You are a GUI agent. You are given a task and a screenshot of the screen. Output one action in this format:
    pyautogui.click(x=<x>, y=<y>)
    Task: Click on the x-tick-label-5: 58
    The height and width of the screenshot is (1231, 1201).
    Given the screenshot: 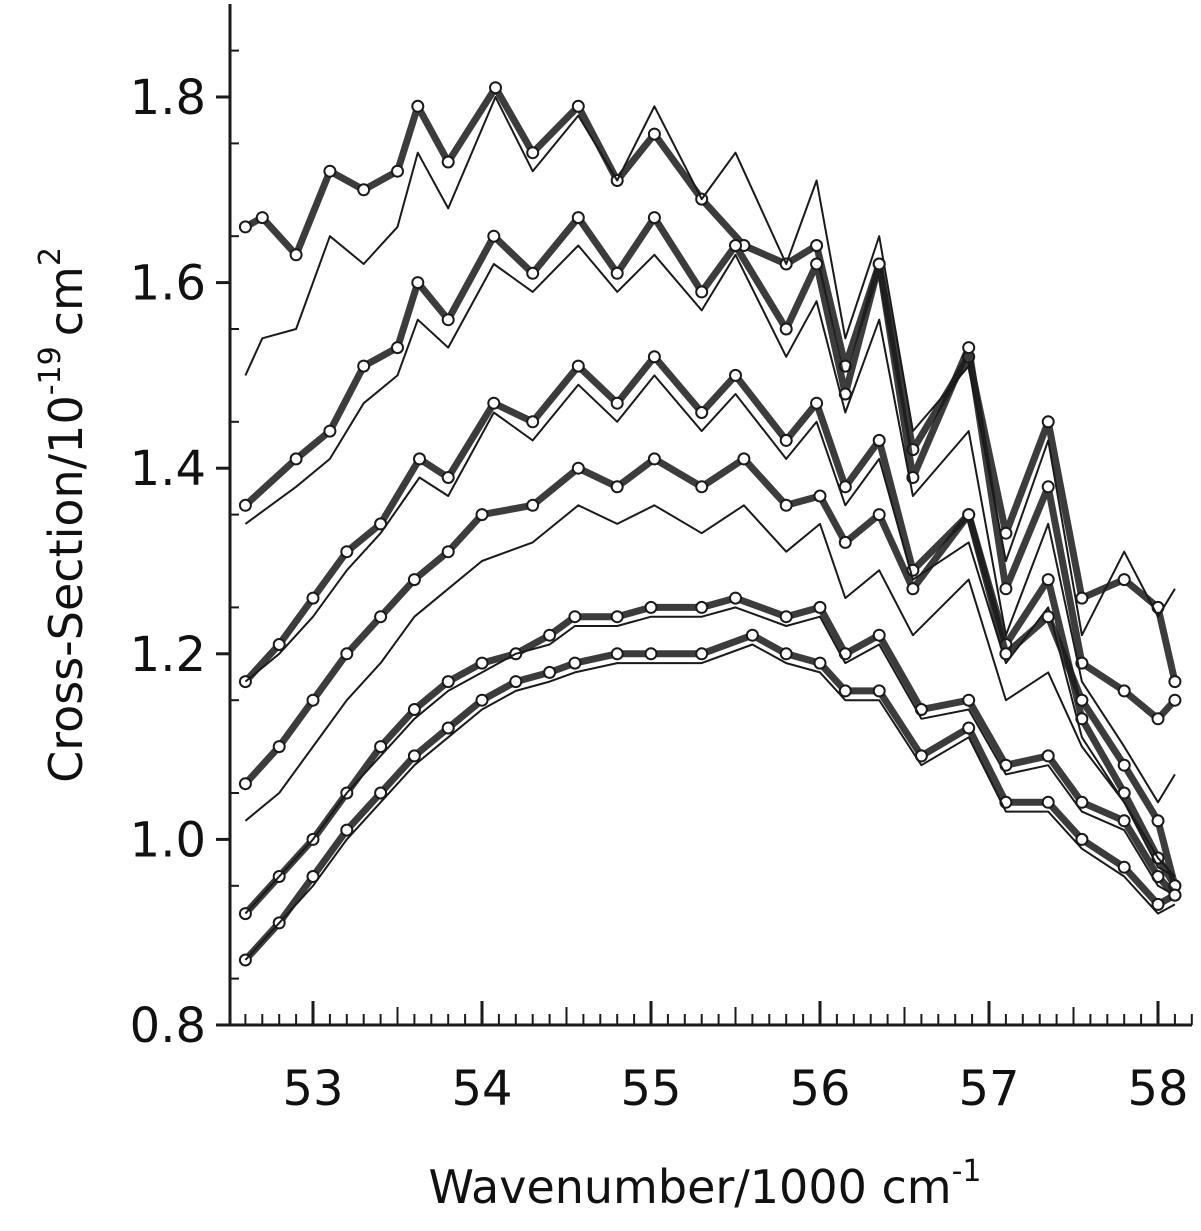 What is the action you would take?
    pyautogui.click(x=1157, y=1089)
    